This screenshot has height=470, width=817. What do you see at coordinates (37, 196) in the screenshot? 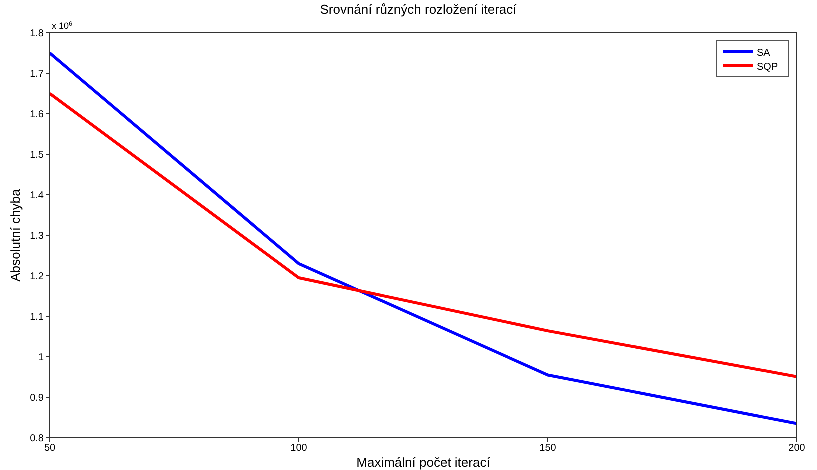
I see `y-tick-label: 1.4` at bounding box center [37, 196].